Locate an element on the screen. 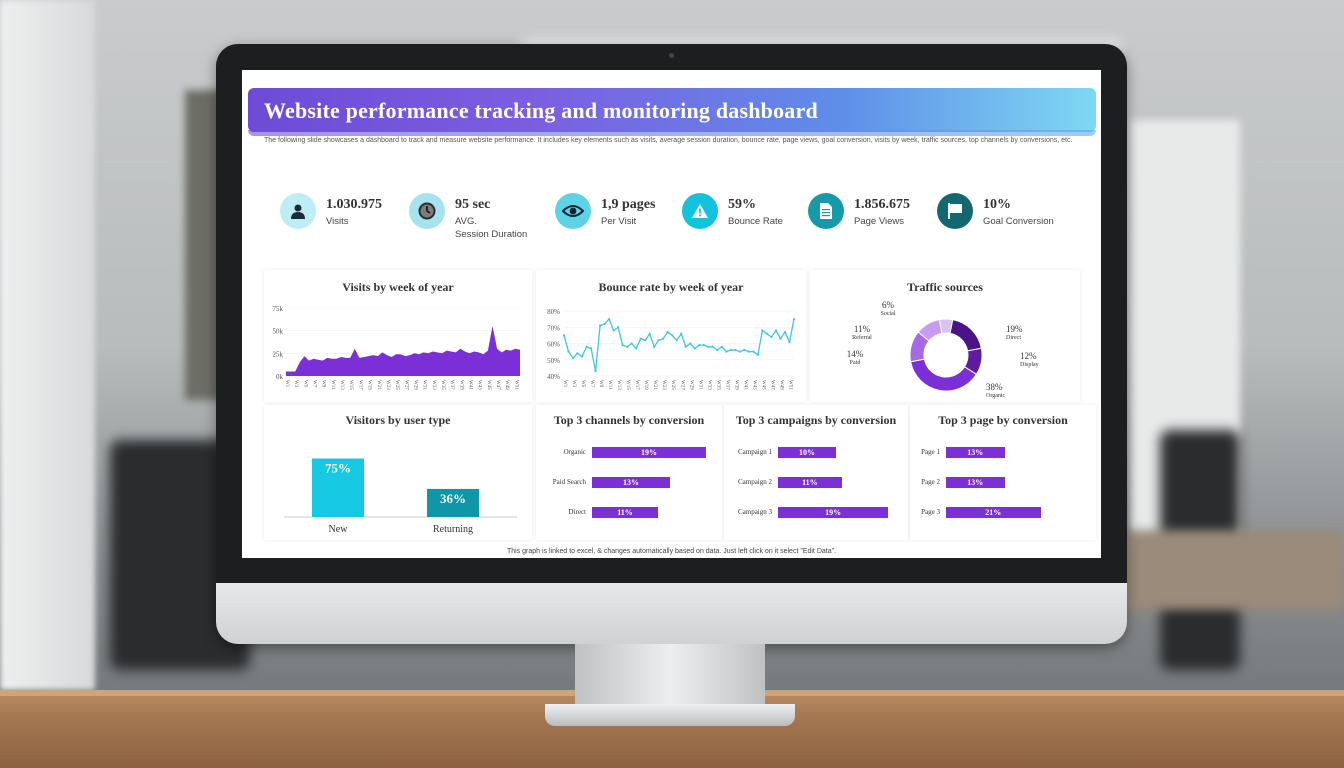 The image size is (1344, 768). user-type-bar-new is located at coordinates (338, 487).